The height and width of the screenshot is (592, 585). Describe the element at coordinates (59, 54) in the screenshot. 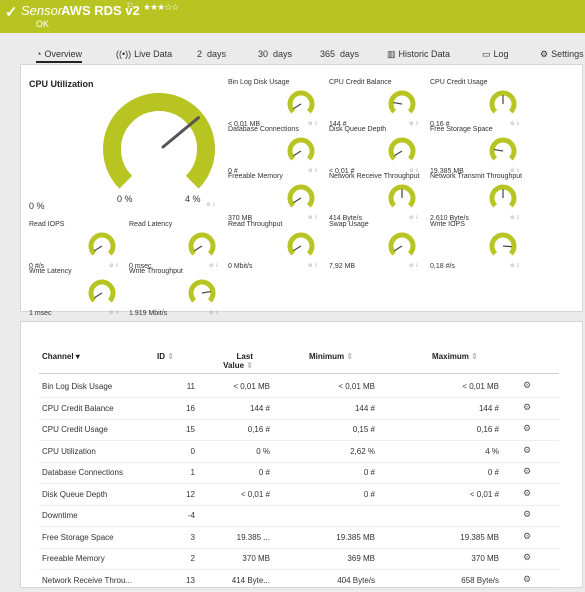

I see `tab-overview: ◔ Overview` at that location.